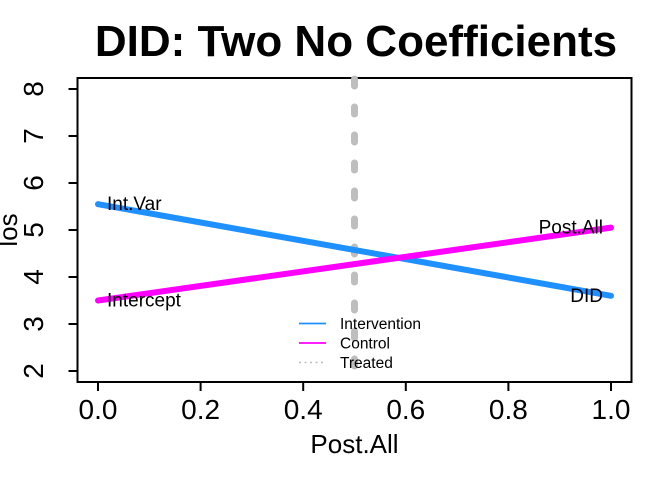 The image size is (672, 480). Describe the element at coordinates (354, 264) in the screenshot. I see `series-line-control` at that location.